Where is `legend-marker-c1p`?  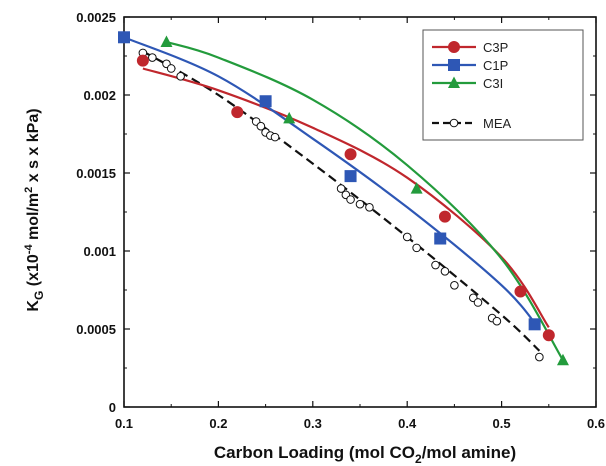 legend-marker-c1p is located at coordinates (454, 65).